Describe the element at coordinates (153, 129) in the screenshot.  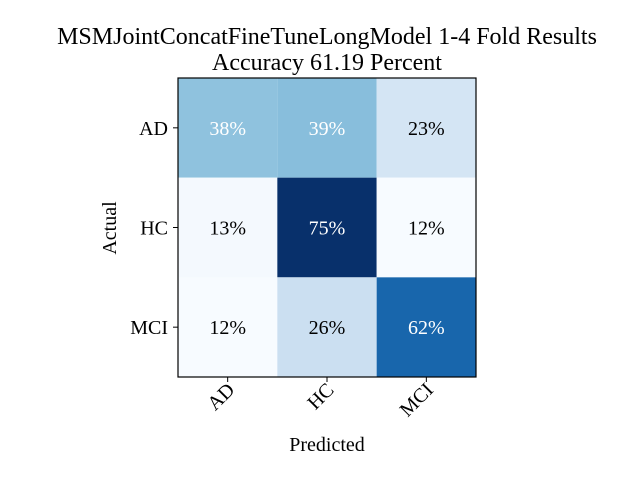
I see `y-tick-label-ad: AD` at that location.